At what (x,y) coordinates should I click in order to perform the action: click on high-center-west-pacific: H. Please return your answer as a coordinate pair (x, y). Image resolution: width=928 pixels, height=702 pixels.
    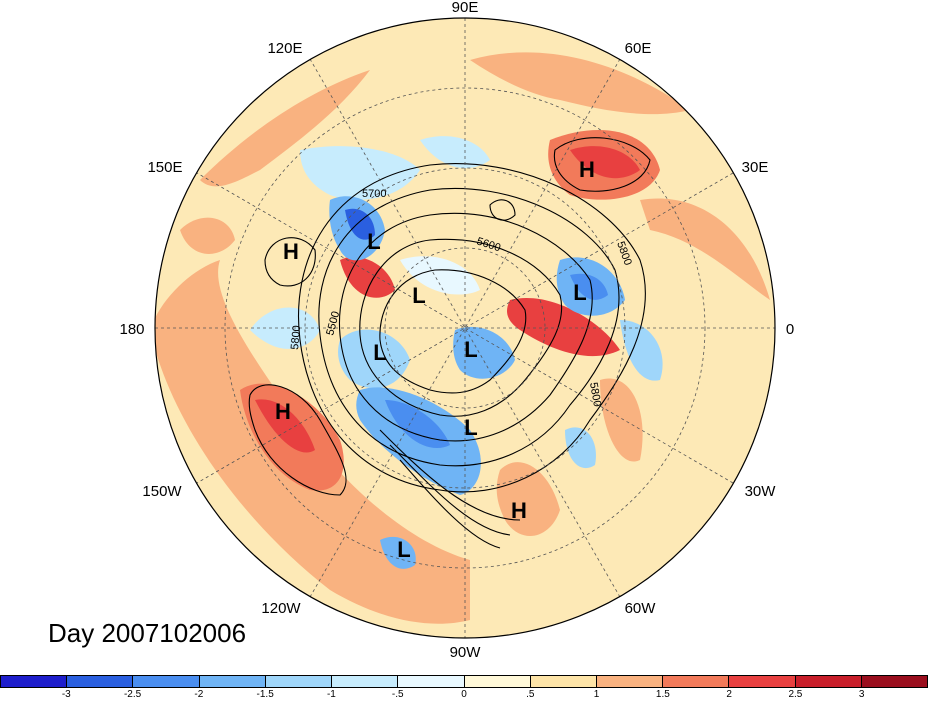
    Looking at the image, I should click on (291, 251).